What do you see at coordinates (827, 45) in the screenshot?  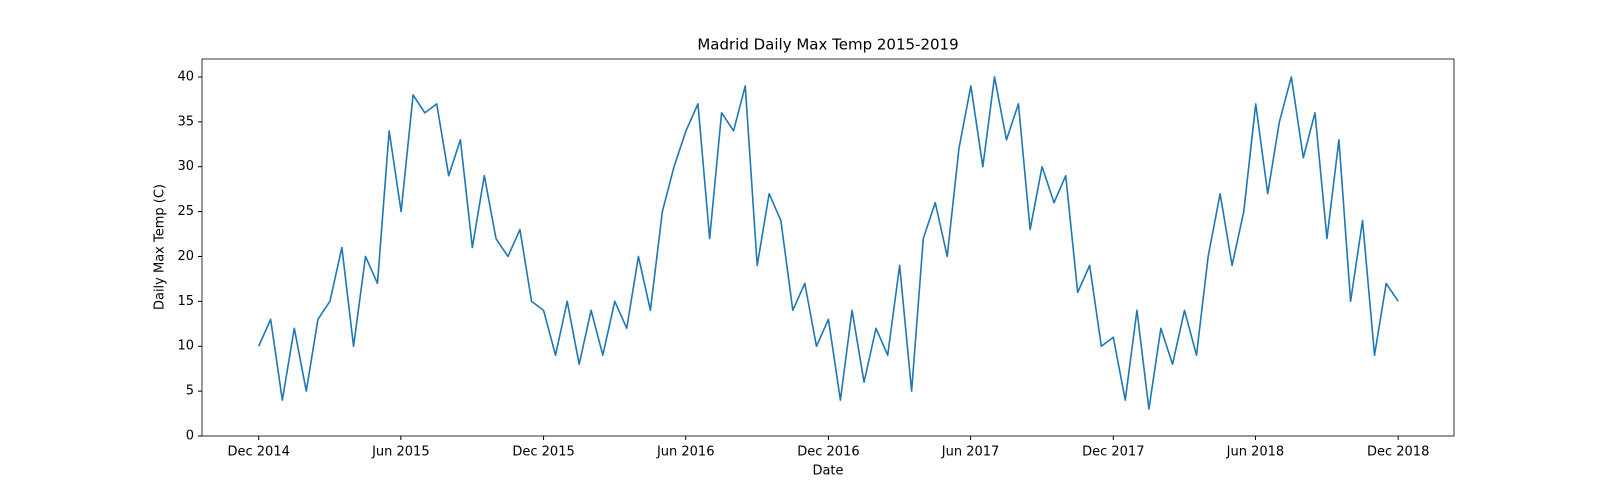 I see `chart-title: Madrid Daily Max Temp 2015-2019` at bounding box center [827, 45].